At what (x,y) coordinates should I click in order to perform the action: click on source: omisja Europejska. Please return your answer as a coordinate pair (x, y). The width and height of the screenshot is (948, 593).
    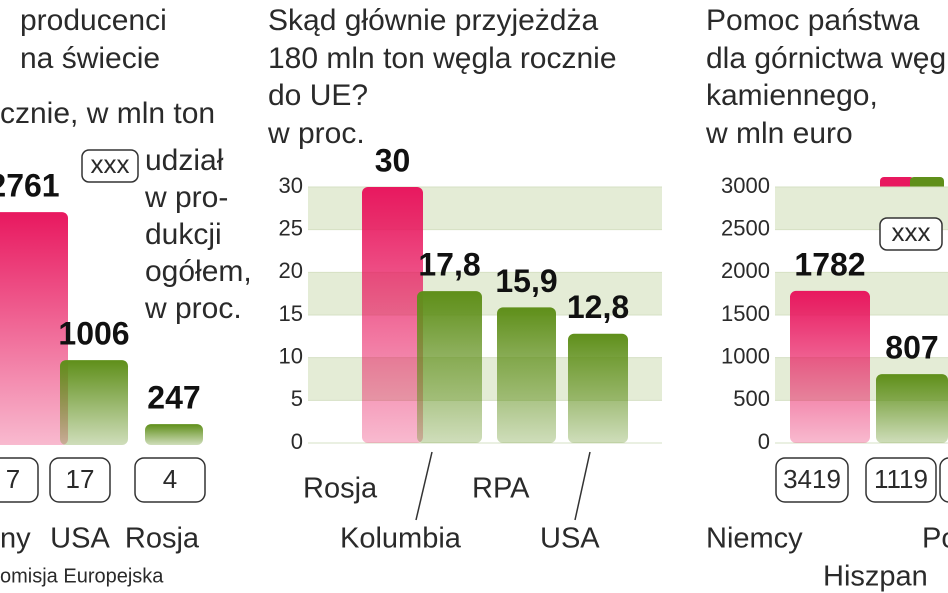
    Looking at the image, I should click on (82, 576).